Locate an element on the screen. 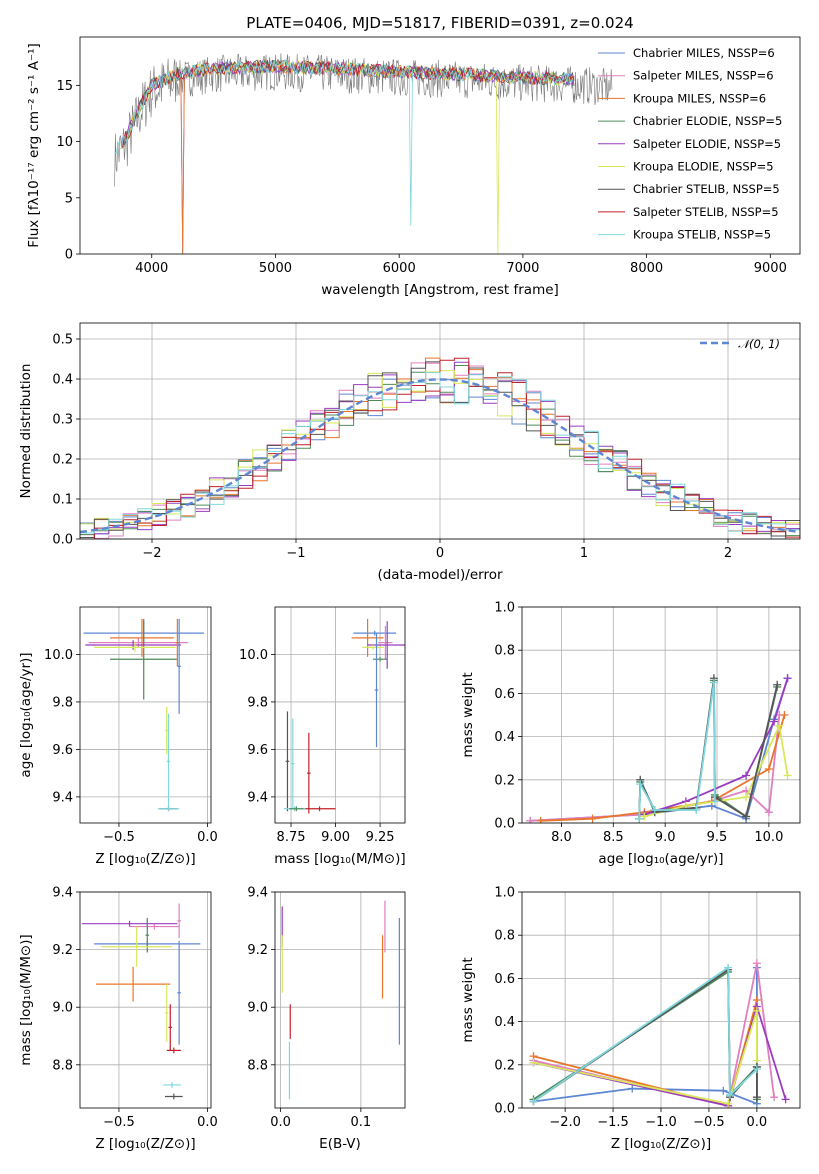 The width and height of the screenshot is (819, 1174). y-axis-label: mass weight is located at coordinates (468, 999).